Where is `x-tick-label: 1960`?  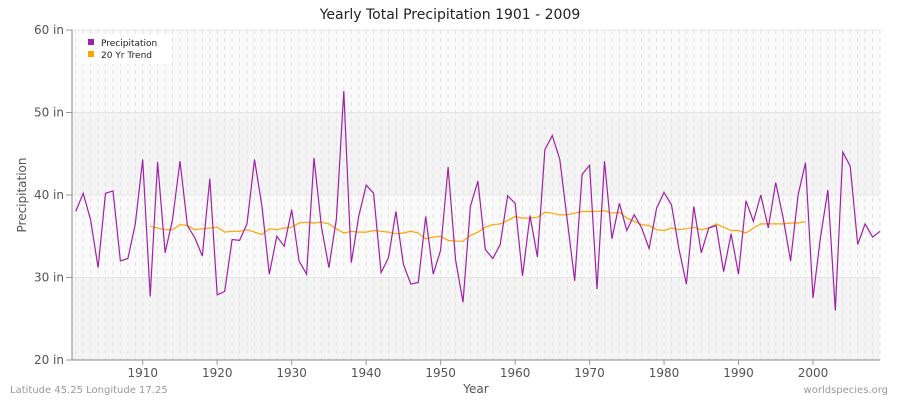
x-tick-label: 1960 is located at coordinates (515, 373).